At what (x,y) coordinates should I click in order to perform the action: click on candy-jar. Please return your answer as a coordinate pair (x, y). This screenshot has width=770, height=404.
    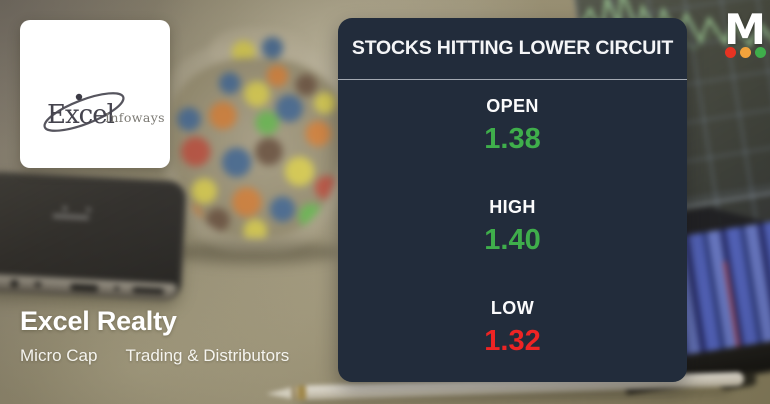
    Looking at the image, I should click on (257, 140).